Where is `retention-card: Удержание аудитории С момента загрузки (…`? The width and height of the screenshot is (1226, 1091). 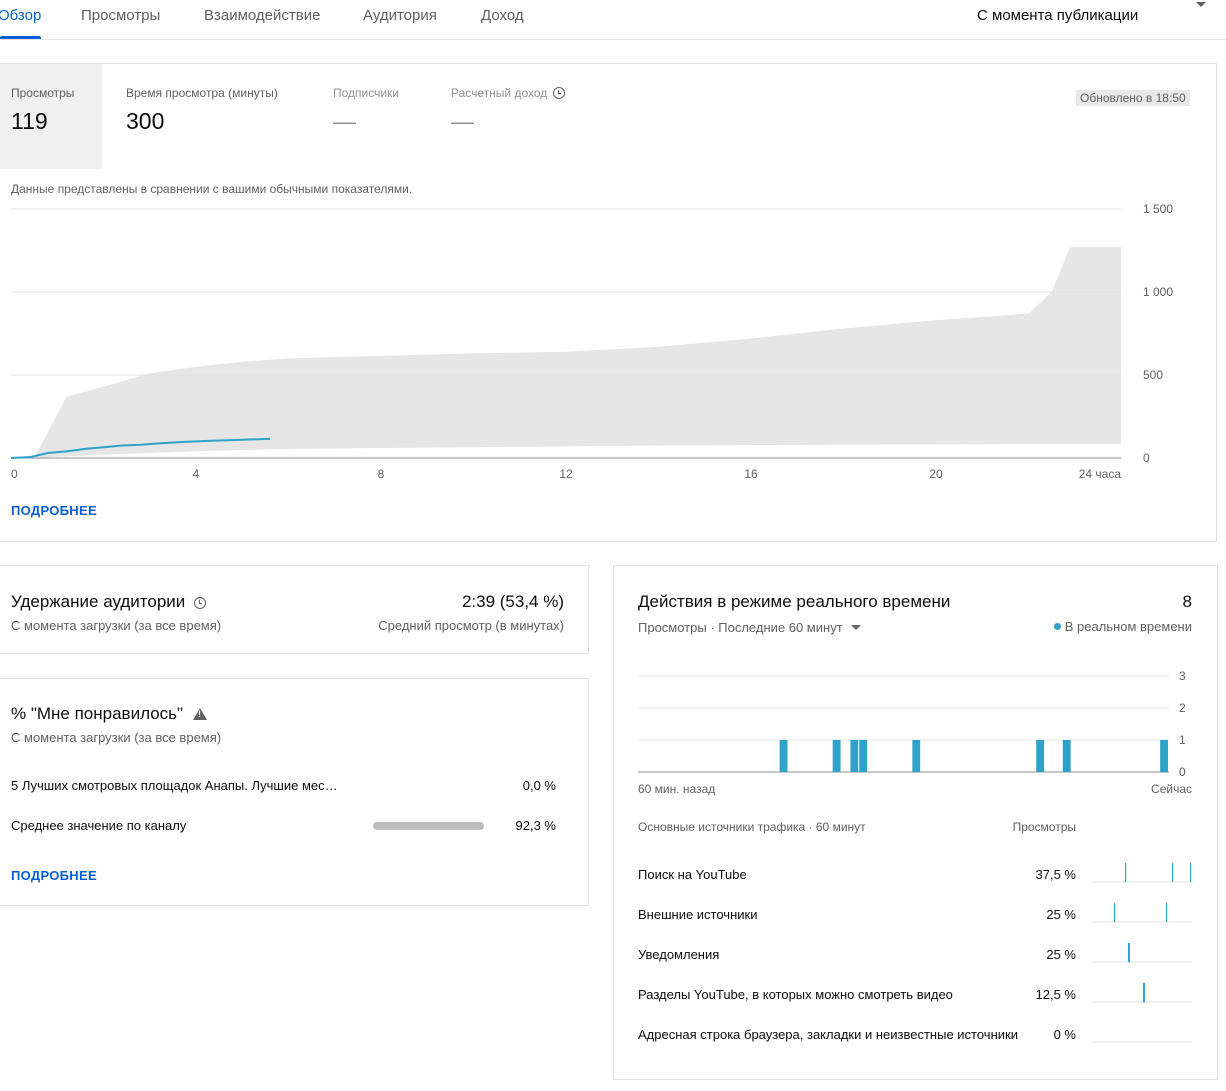 retention-card: Удержание аудитории С момента загрузки (… is located at coordinates (294, 609).